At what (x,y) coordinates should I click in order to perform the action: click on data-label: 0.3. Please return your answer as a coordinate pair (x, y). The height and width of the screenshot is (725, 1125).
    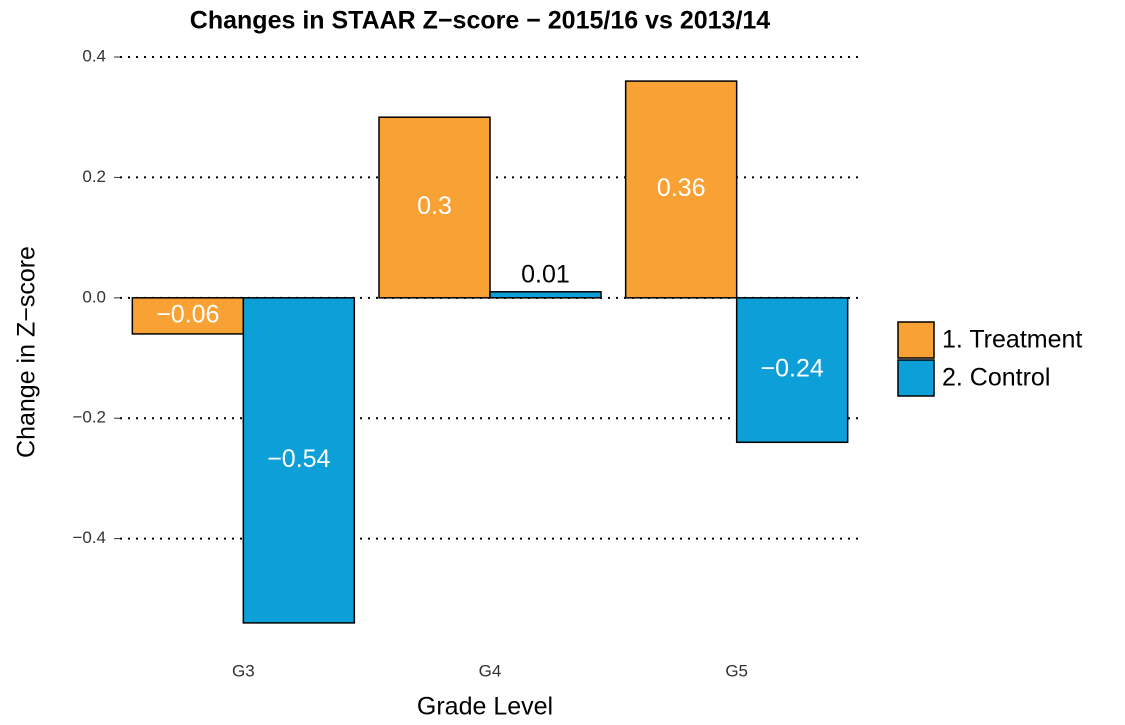
    Looking at the image, I should click on (434, 206).